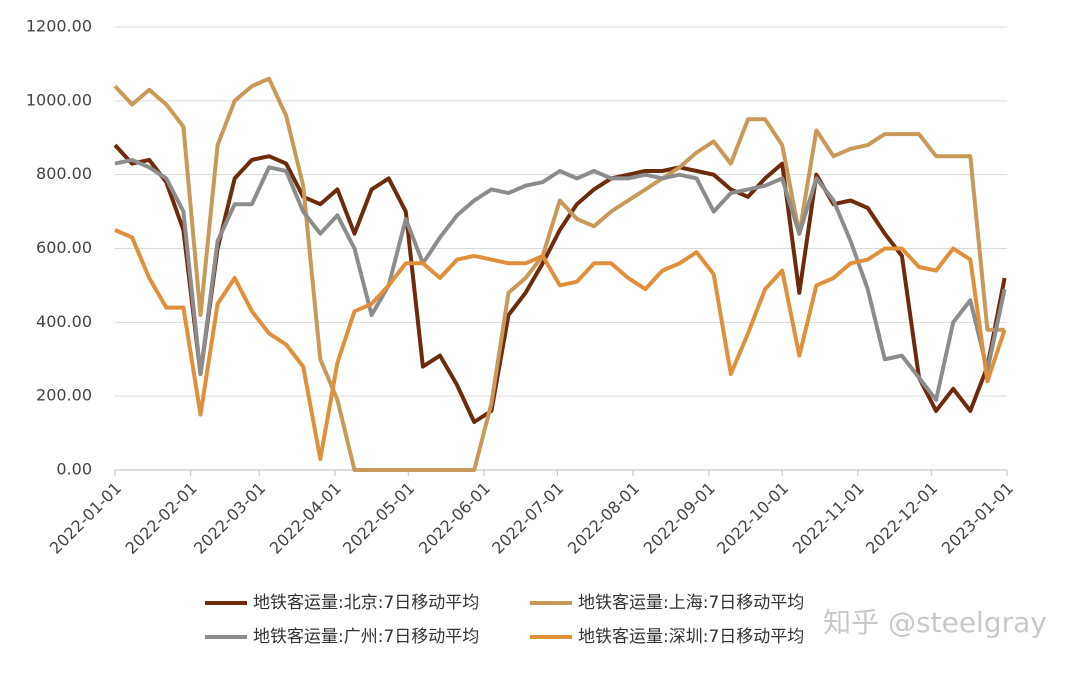 This screenshot has height=675, width=1080. I want to click on legend-label: 地铁客运量:深圳:7日移动平均, so click(691, 637).